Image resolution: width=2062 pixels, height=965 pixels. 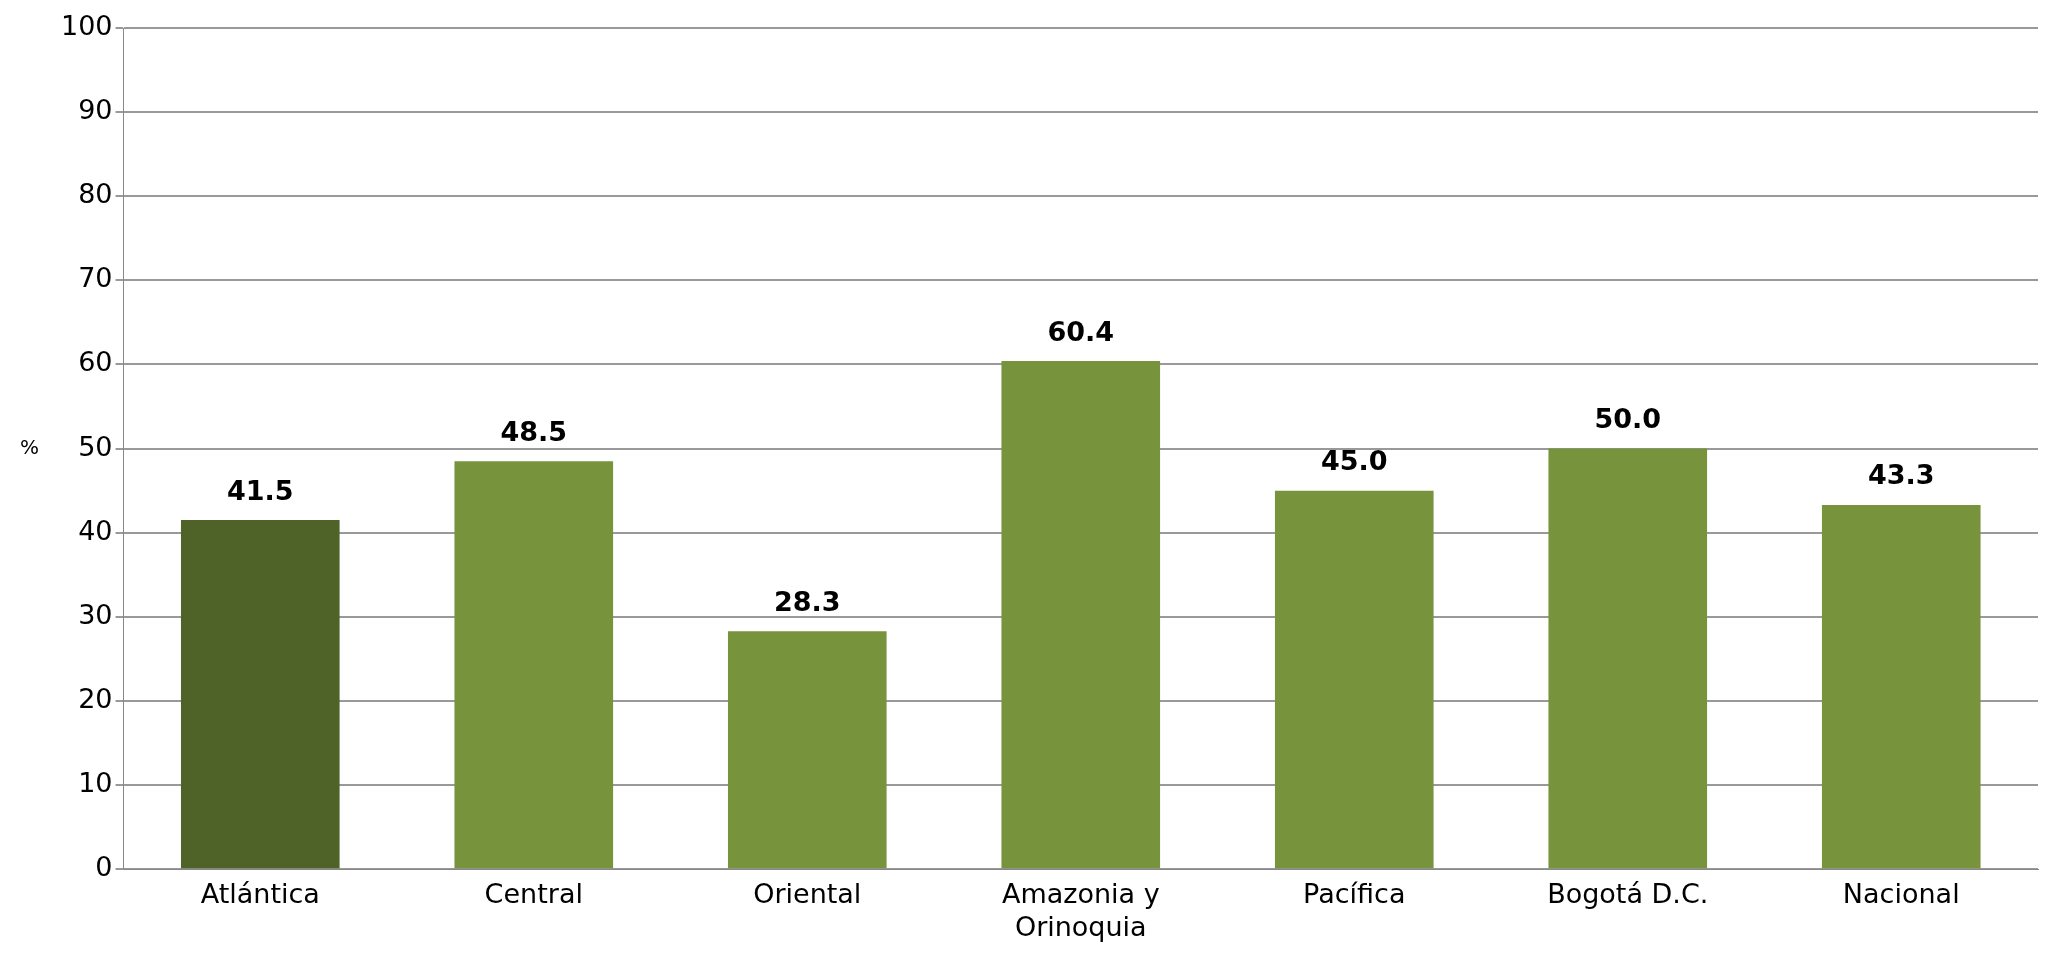 What do you see at coordinates (95, 614) in the screenshot?
I see `y-tick-label: 30` at bounding box center [95, 614].